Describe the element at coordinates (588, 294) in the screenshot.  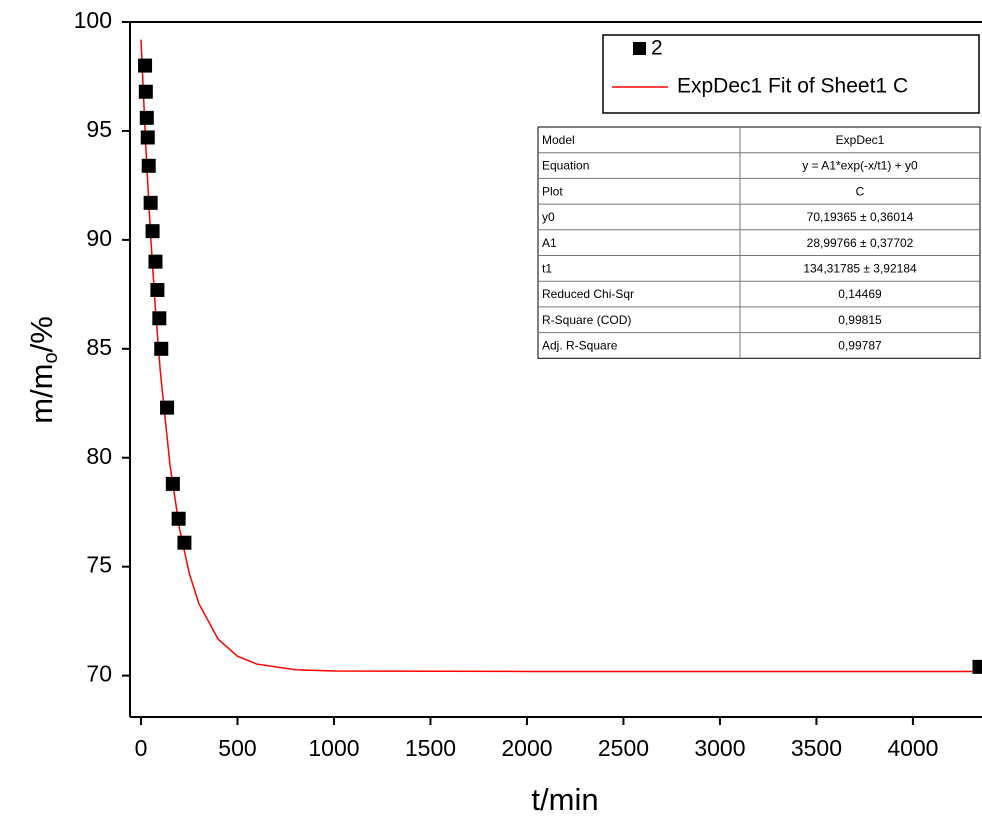
I see `table-key: Reduced Chi-Sqr` at that location.